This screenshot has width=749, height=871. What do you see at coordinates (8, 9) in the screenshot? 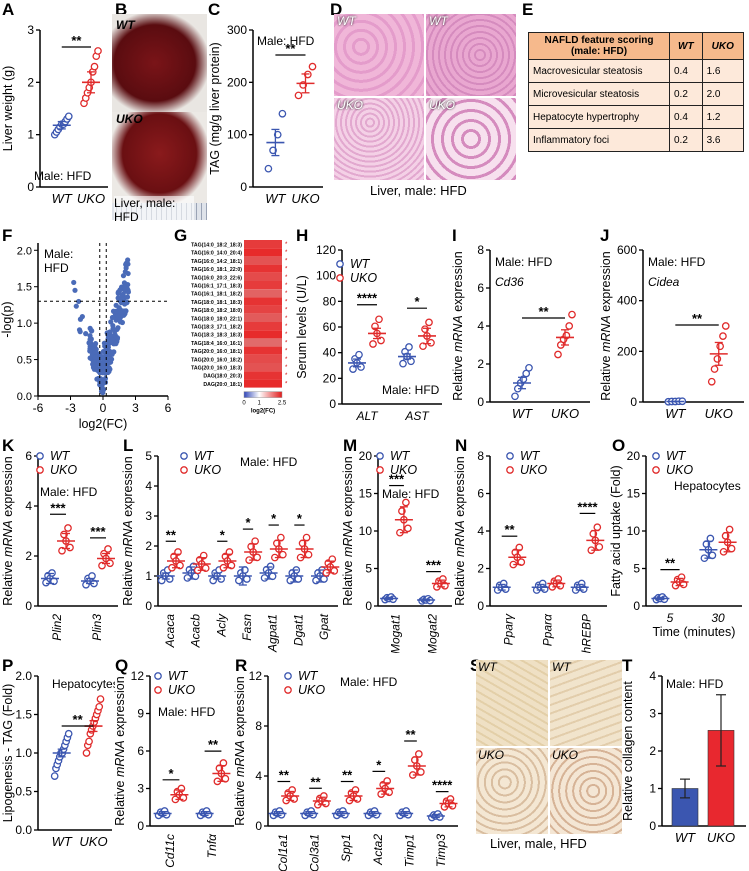
I see `panel-label-a: A` at bounding box center [8, 9].